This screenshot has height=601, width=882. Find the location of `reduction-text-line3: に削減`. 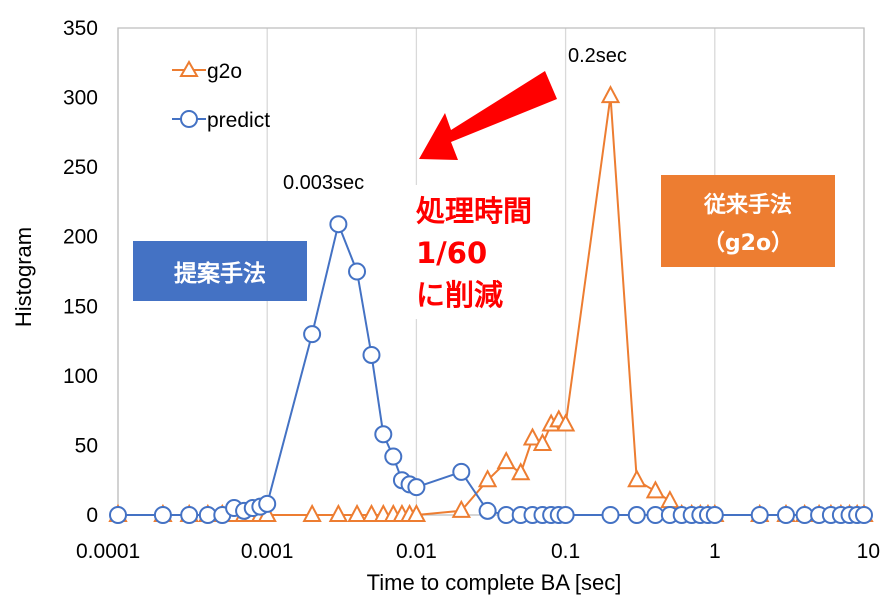

reduction-text-line3: に削減 is located at coordinates (459, 295).